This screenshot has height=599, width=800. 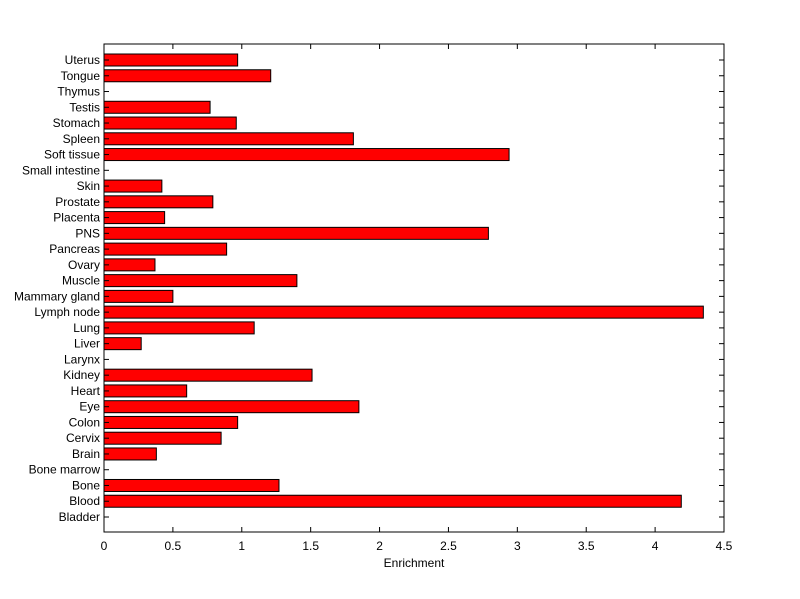 I want to click on category-label: Mammary gland, so click(x=57, y=296).